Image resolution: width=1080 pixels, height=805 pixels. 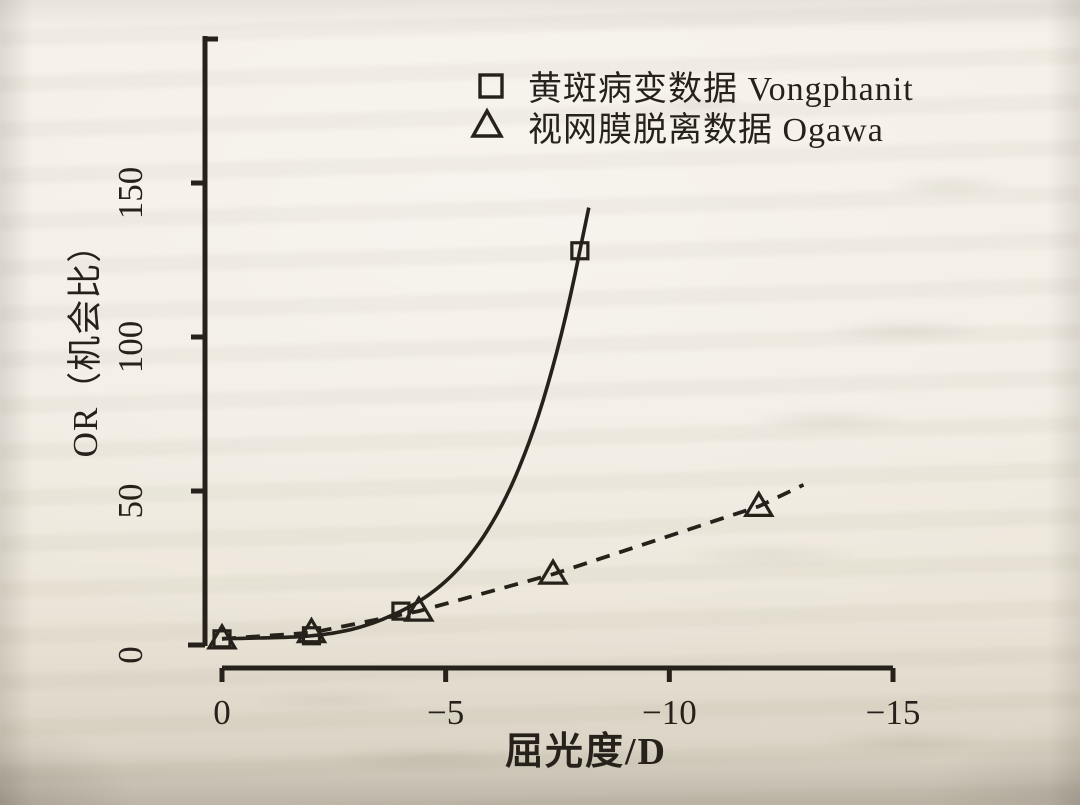 I want to click on y-tick-label: 100, so click(x=130, y=347).